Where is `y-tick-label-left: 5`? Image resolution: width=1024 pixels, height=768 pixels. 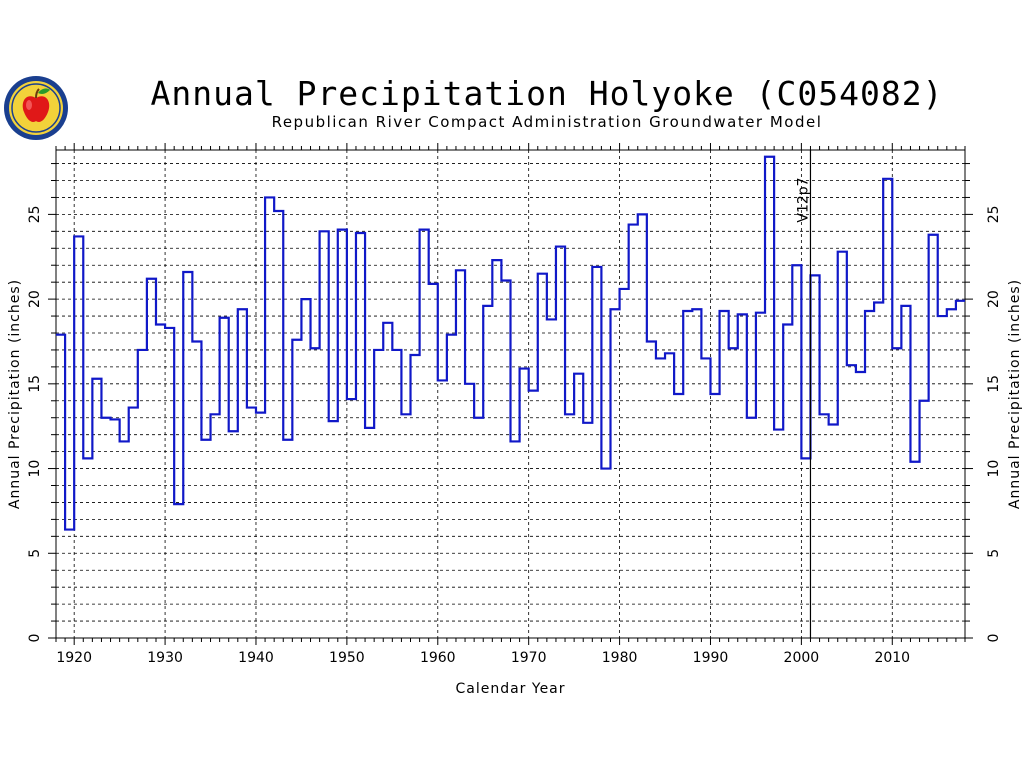
y-tick-label-left: 5 is located at coordinates (35, 553).